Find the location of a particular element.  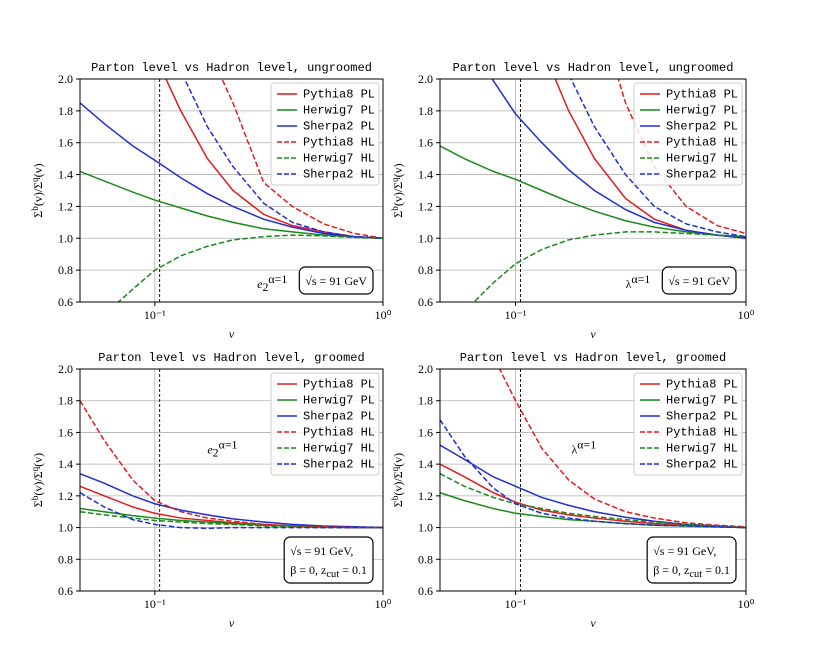

panel-title: Parton level vs Hadron level, ungroomed is located at coordinates (231, 68).